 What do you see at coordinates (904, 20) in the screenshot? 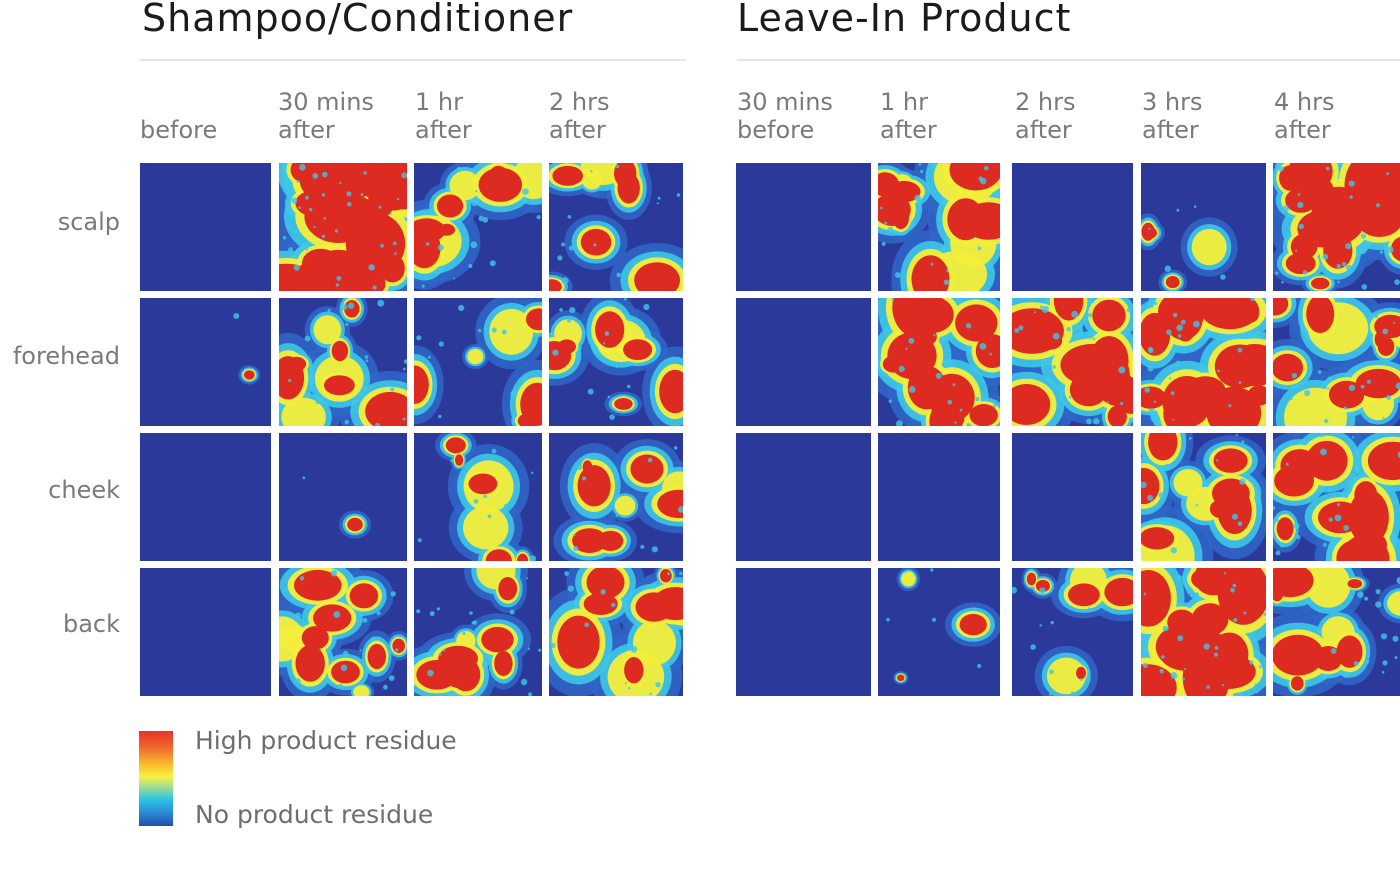
I see `chart-title: Leave-In Product` at bounding box center [904, 20].